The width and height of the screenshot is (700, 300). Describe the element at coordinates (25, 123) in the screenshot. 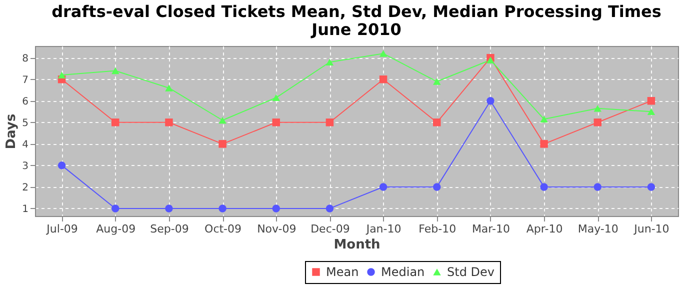

I see `y-tick-label: 5` at that location.